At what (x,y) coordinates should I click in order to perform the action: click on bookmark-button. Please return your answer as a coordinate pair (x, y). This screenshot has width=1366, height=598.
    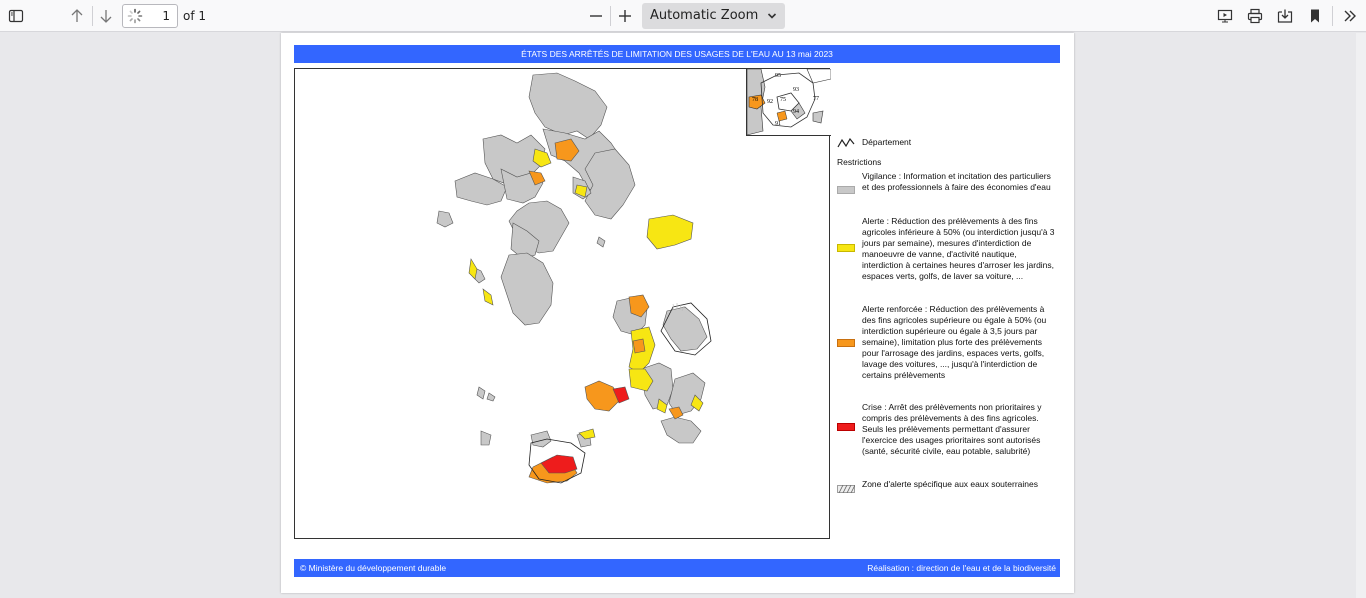
    Looking at the image, I should click on (1315, 16).